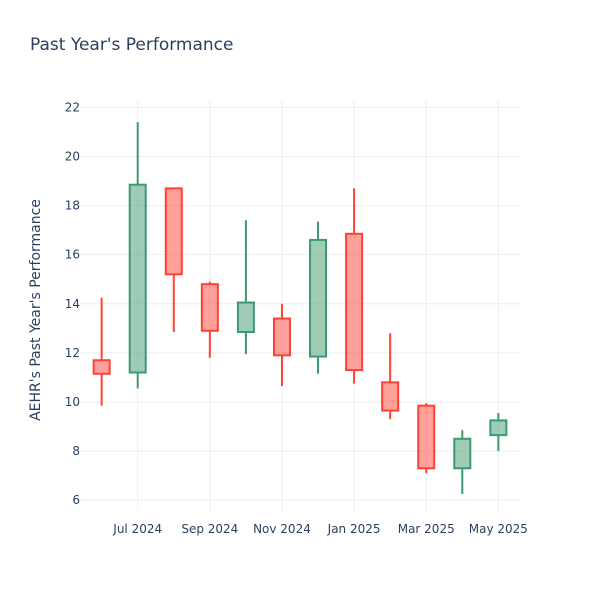 The height and width of the screenshot is (600, 600). Describe the element at coordinates (72, 402) in the screenshot. I see `y-tick-label: 10` at that location.